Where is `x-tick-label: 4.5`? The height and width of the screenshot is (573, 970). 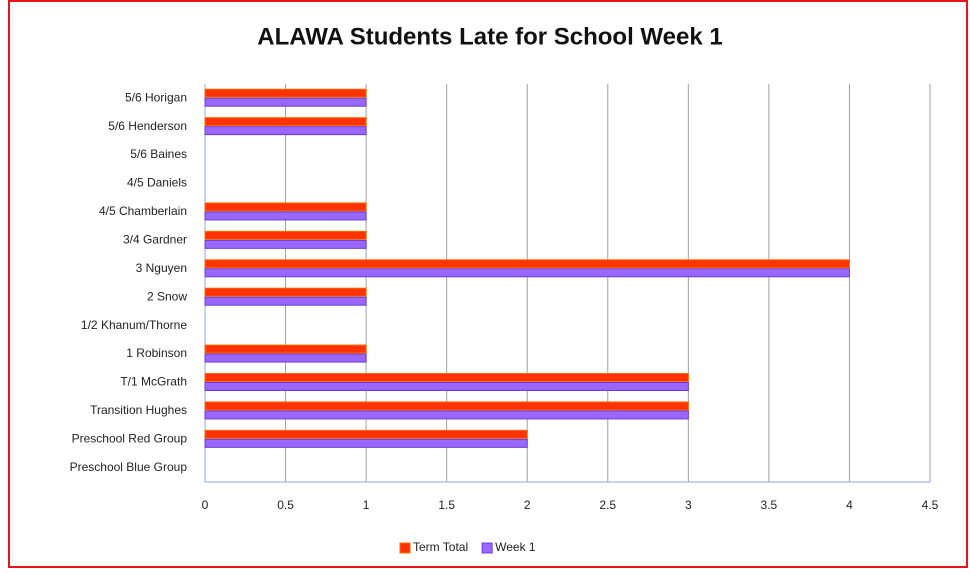 x-tick-label: 4.5 is located at coordinates (930, 505).